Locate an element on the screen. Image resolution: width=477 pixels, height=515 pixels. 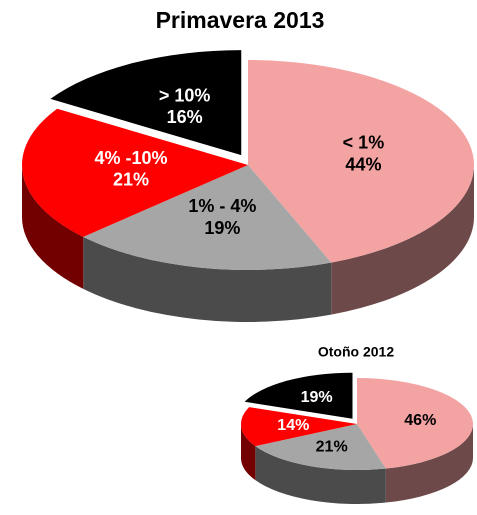
chart-title: Primavera 2013 is located at coordinates (240, 20).